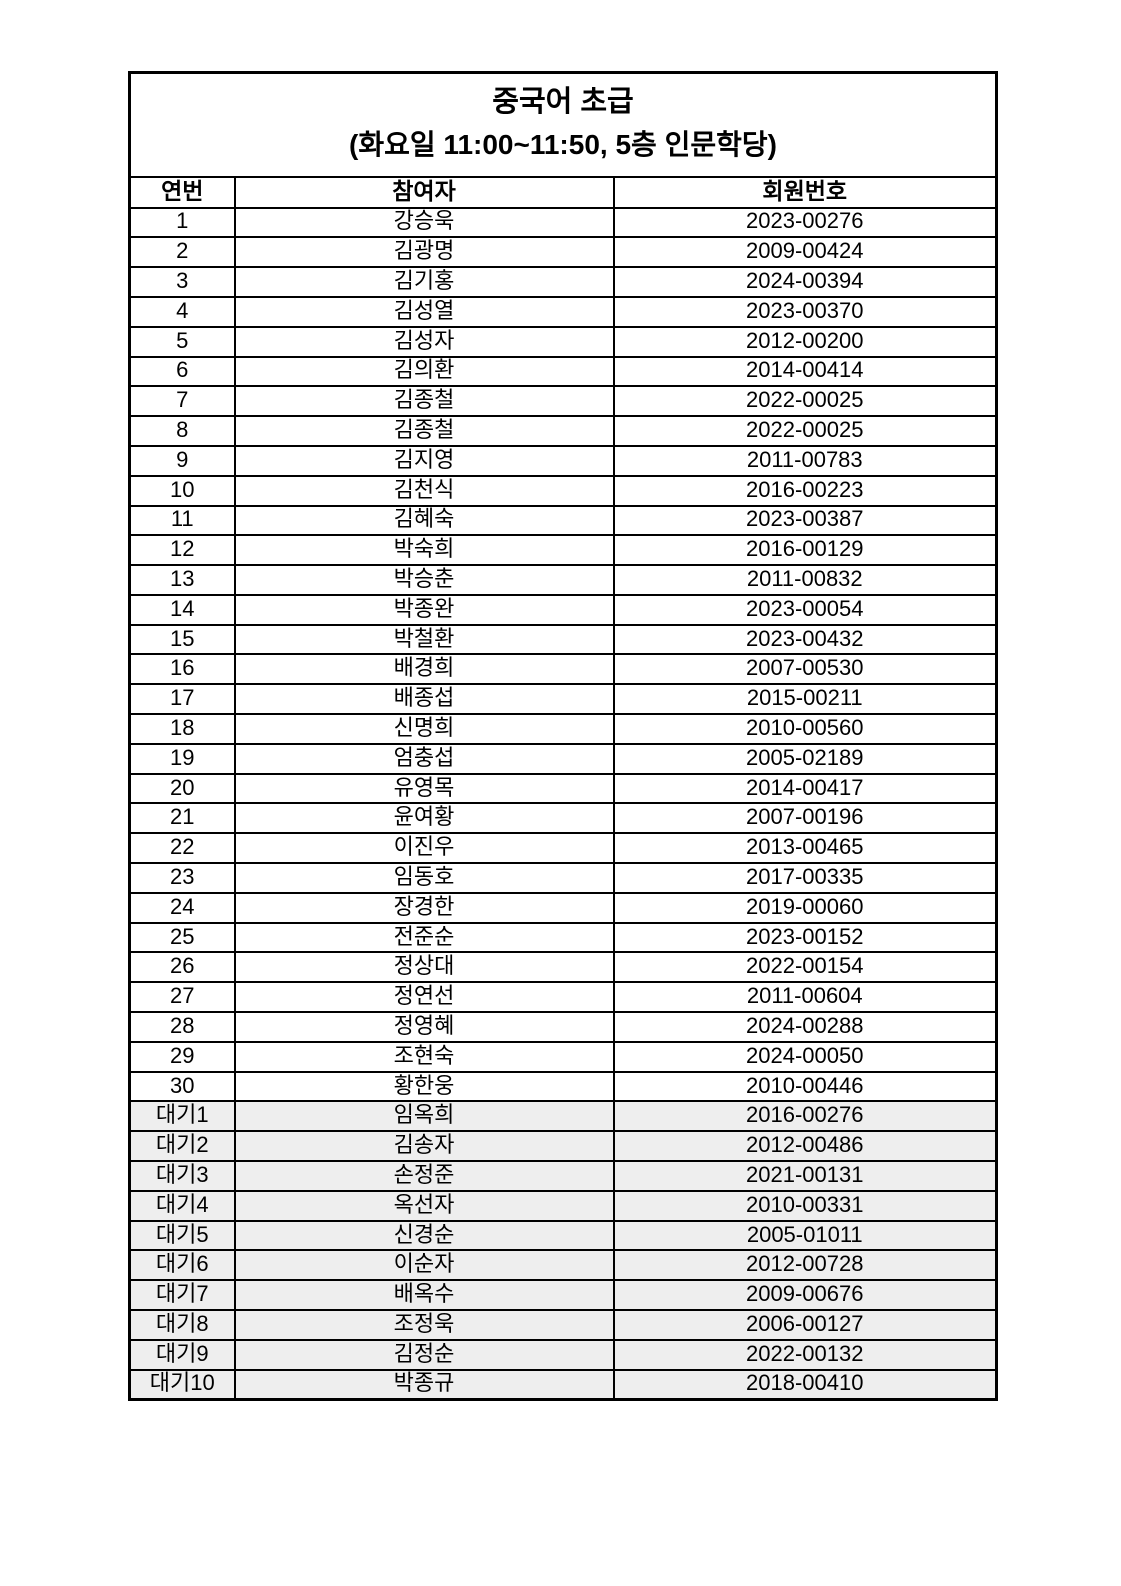 This screenshot has width=1121, height=1586. Describe the element at coordinates (805, 550) in the screenshot. I see `member-number-cell: 2016-00129` at that location.